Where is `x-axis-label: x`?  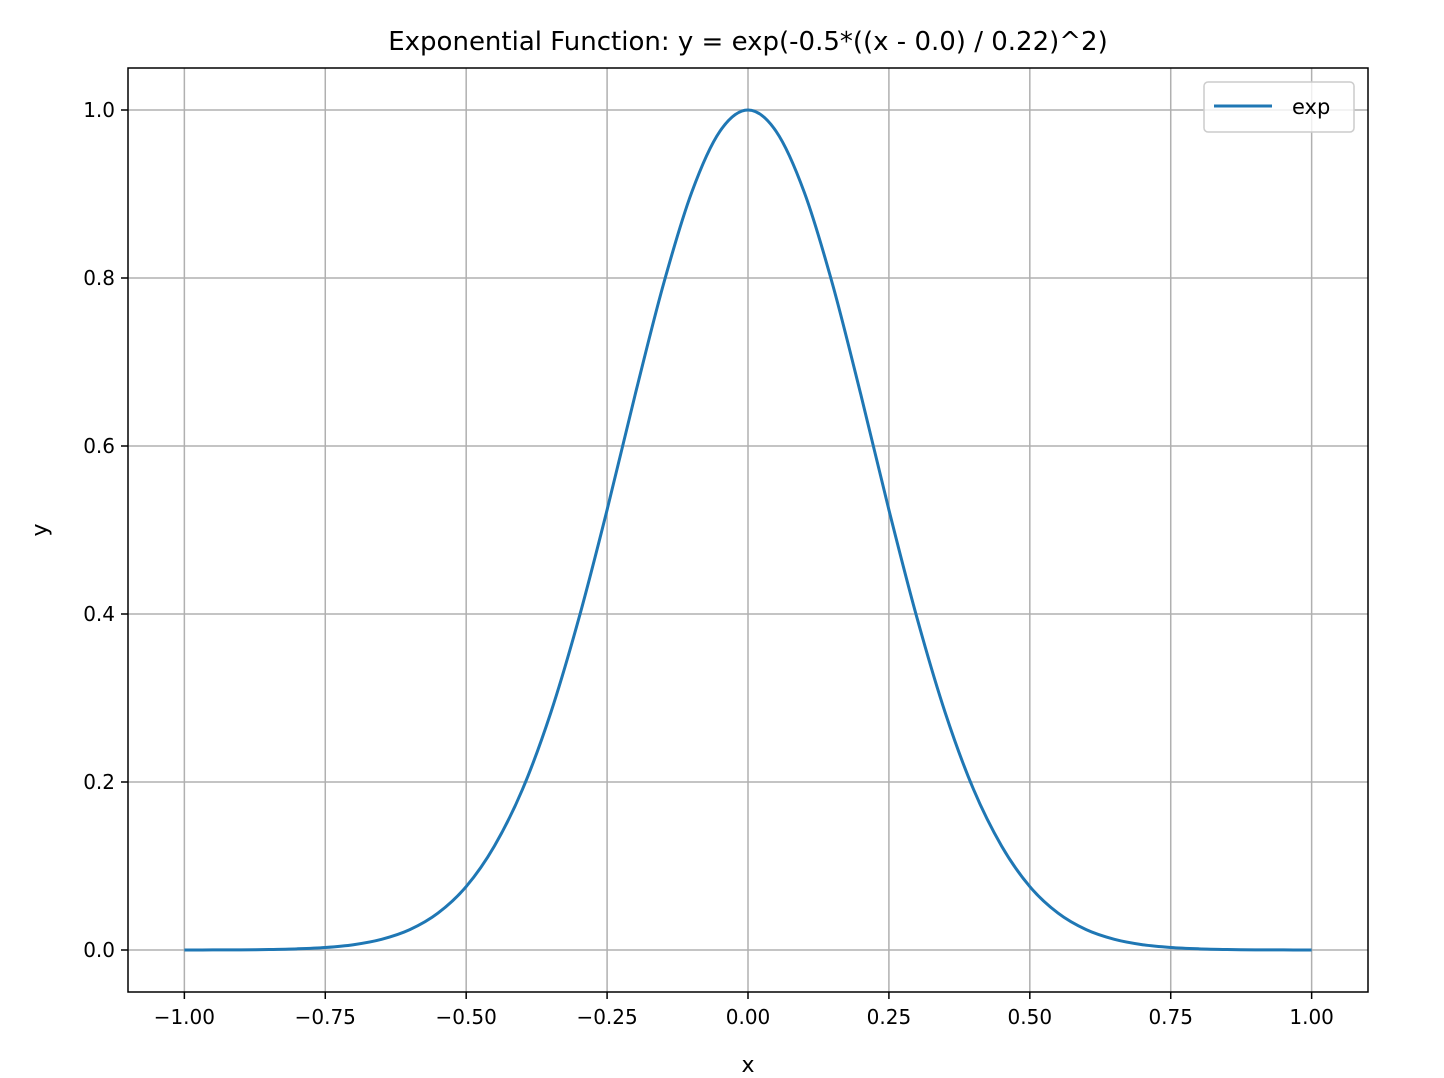
x-axis-label: x is located at coordinates (747, 1065).